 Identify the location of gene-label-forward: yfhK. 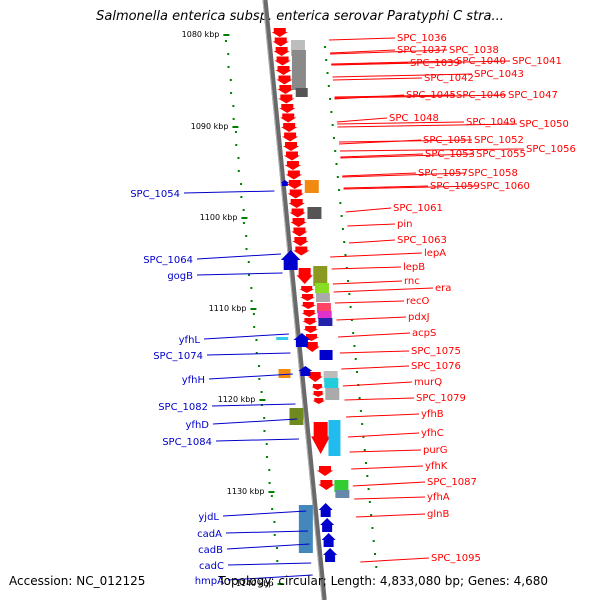
(436, 466).